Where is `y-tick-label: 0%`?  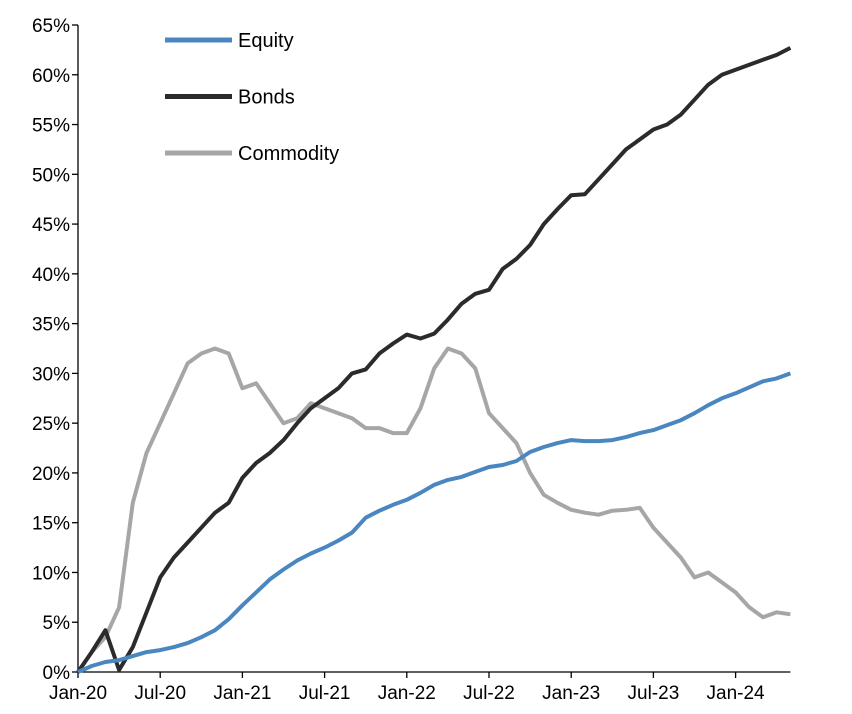
y-tick-label: 0% is located at coordinates (57, 673).